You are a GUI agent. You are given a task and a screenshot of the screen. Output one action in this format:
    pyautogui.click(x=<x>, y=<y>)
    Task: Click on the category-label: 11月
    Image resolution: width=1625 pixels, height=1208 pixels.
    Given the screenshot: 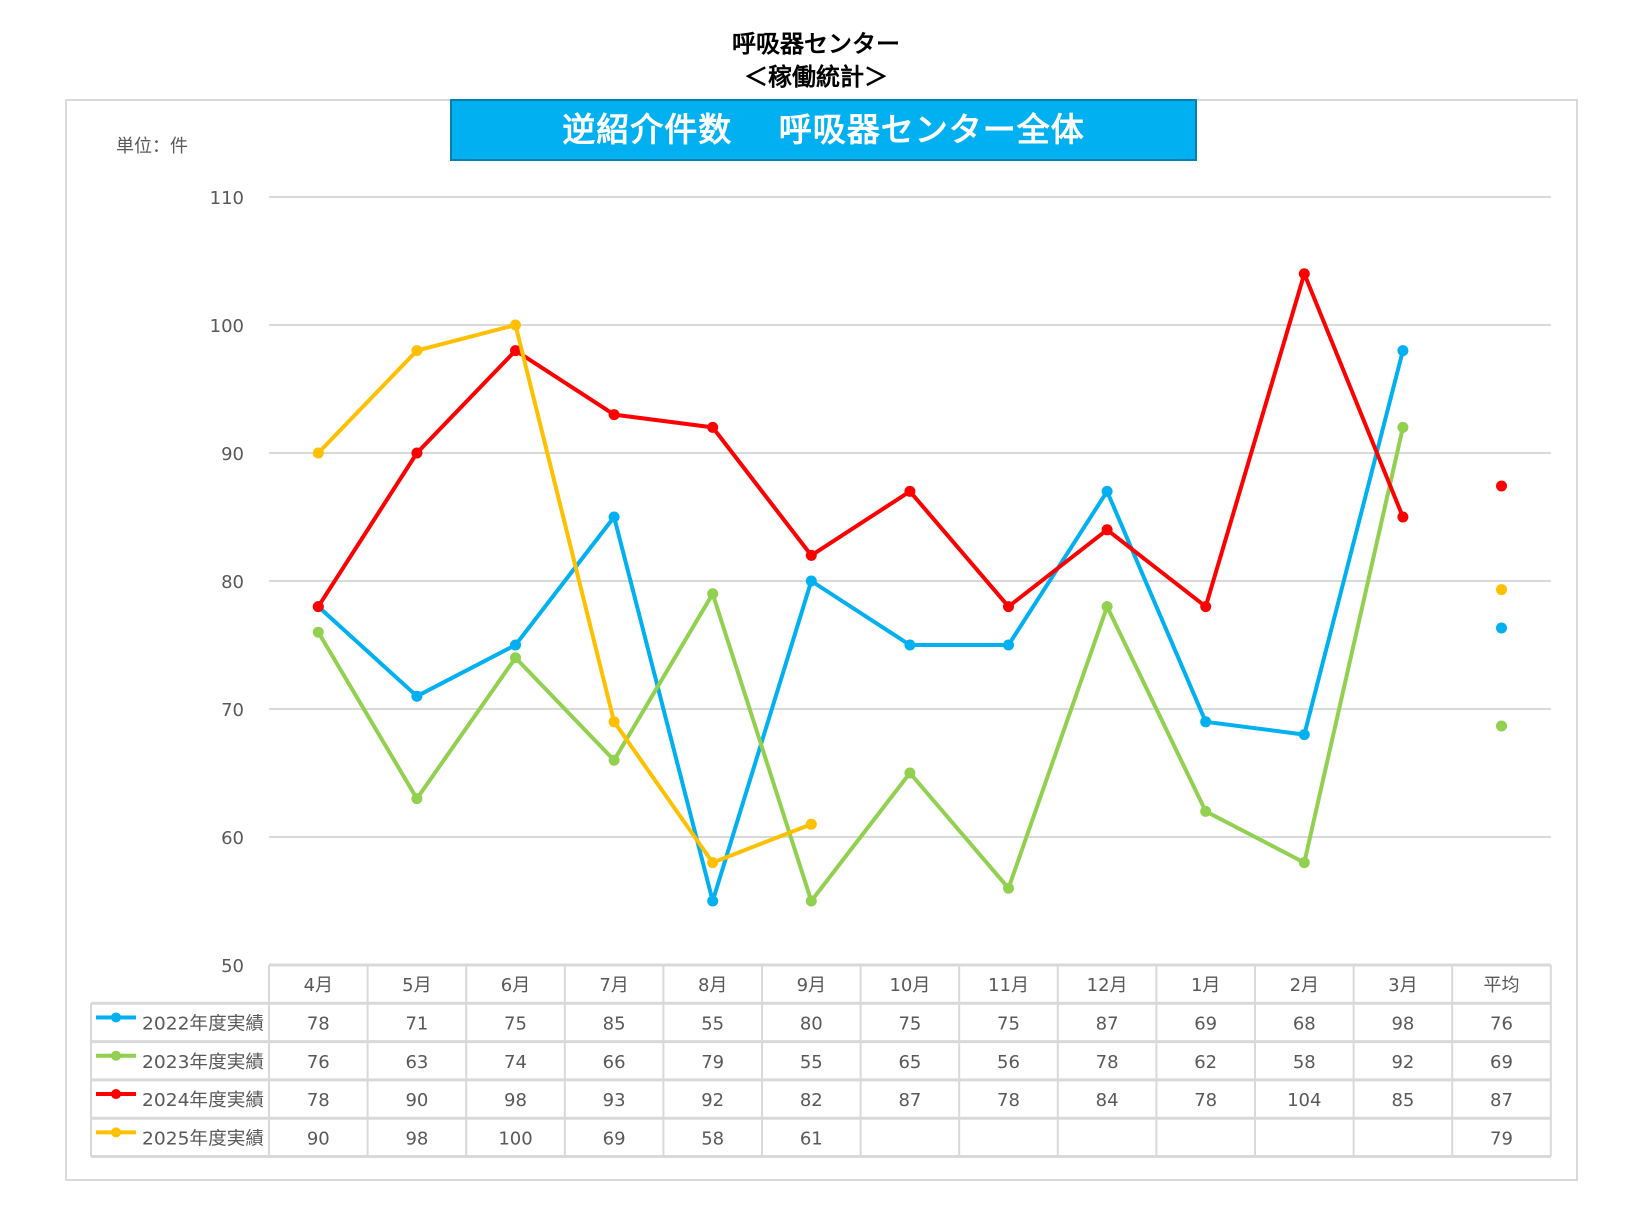 What is the action you would take?
    pyautogui.click(x=1008, y=985)
    